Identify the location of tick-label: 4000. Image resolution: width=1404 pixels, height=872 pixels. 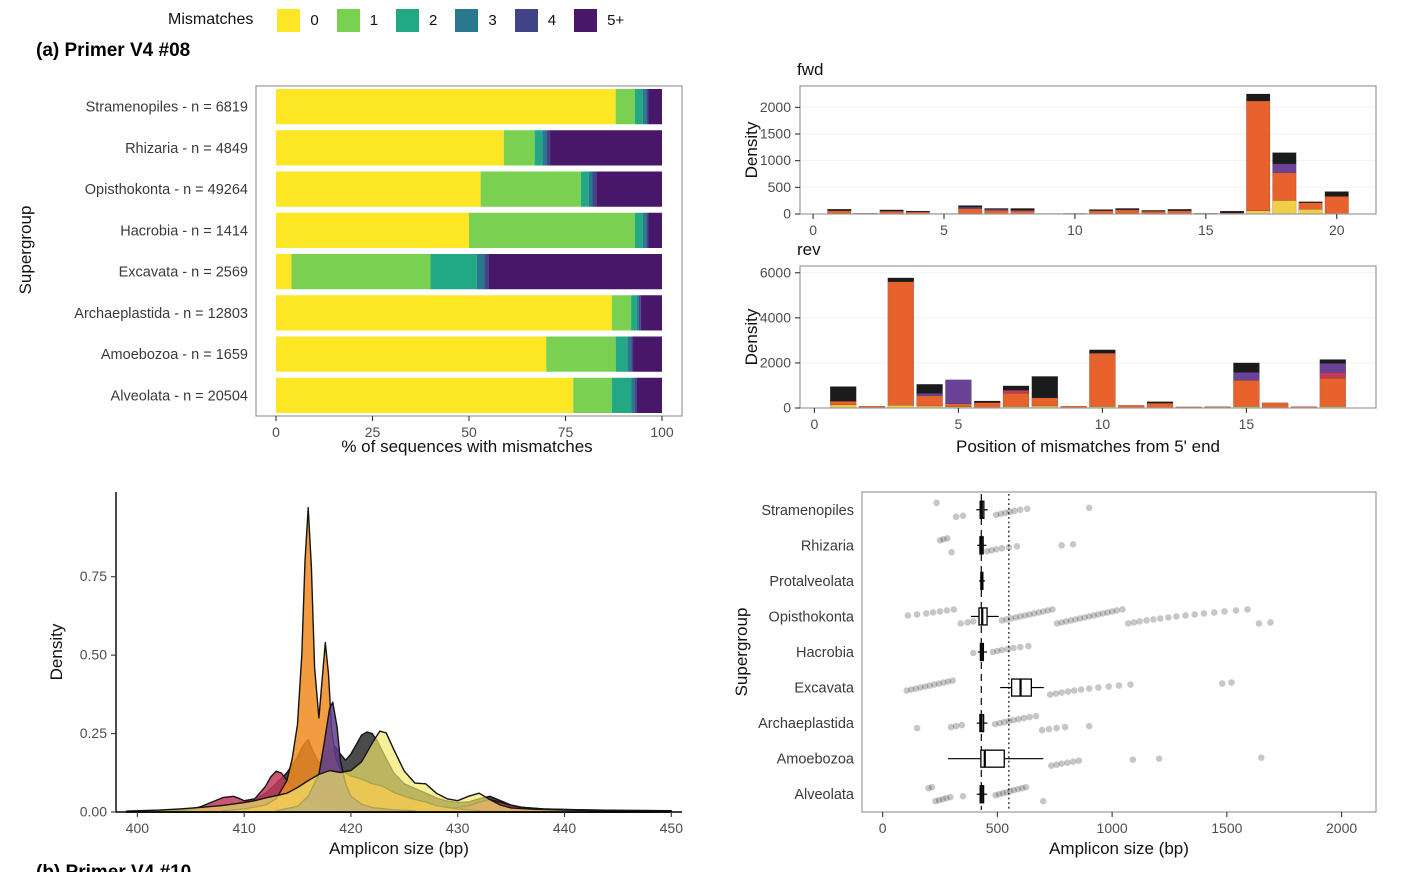
(775, 317).